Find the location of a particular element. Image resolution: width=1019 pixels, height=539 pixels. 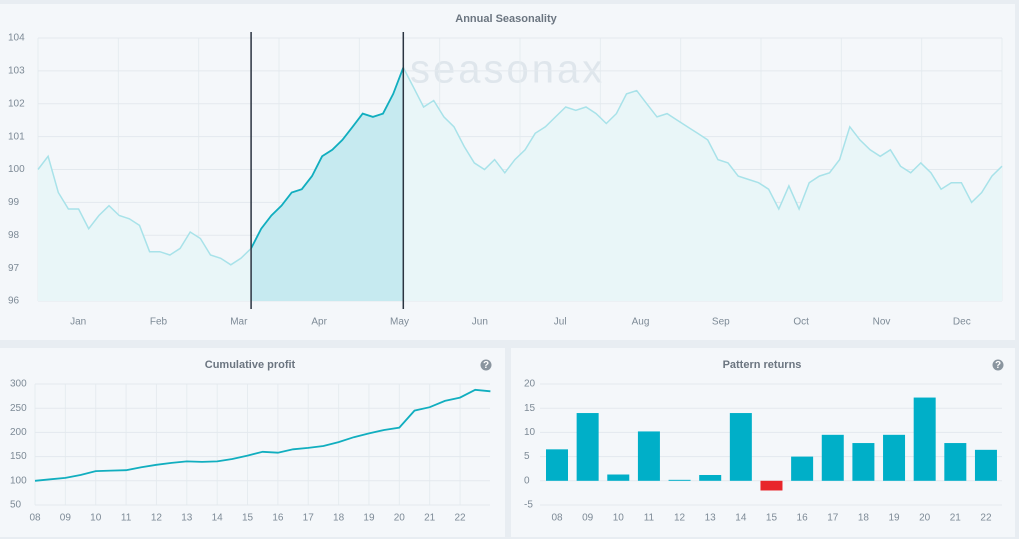

watermark: seasonax is located at coordinates (507, 70).